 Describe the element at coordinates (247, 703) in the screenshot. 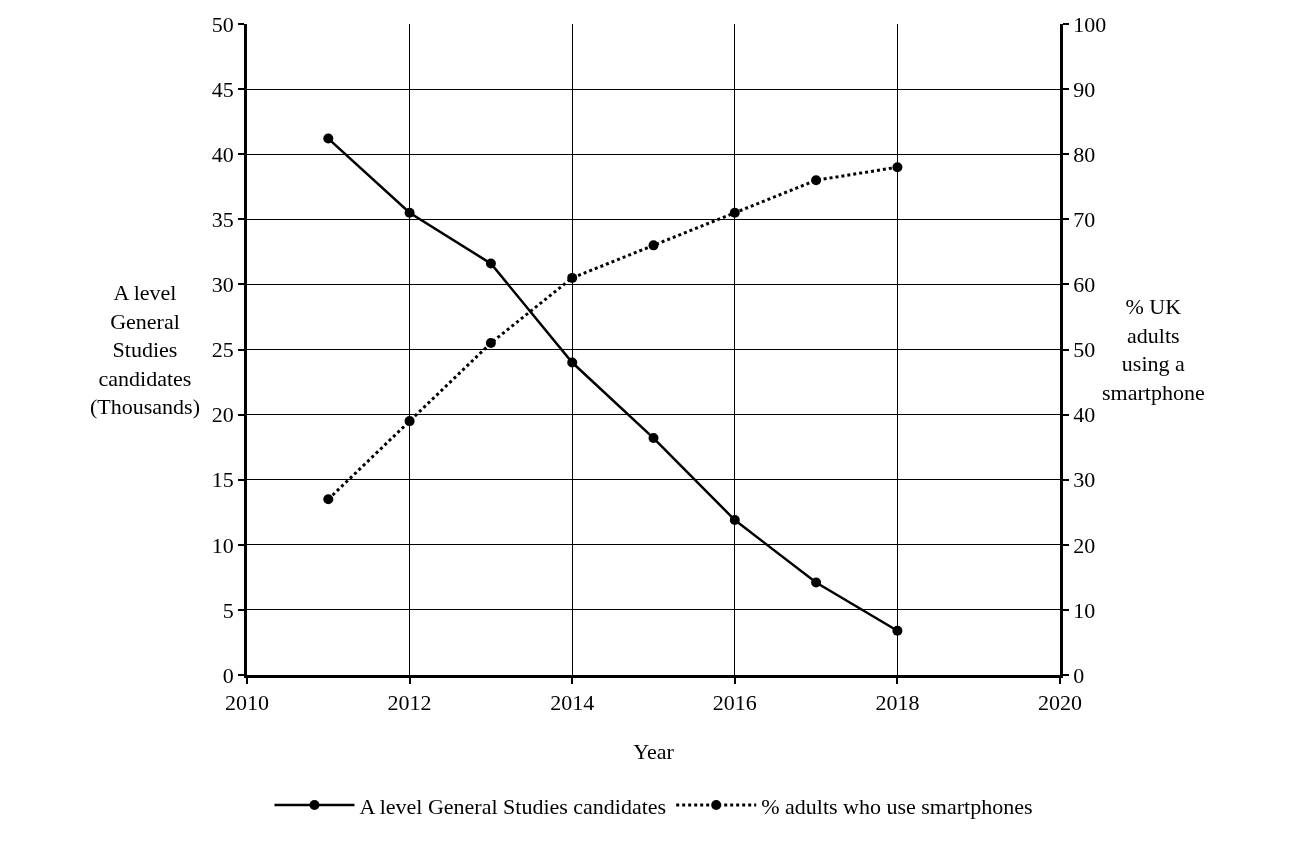

I see `x-tick-label: 2010` at that location.